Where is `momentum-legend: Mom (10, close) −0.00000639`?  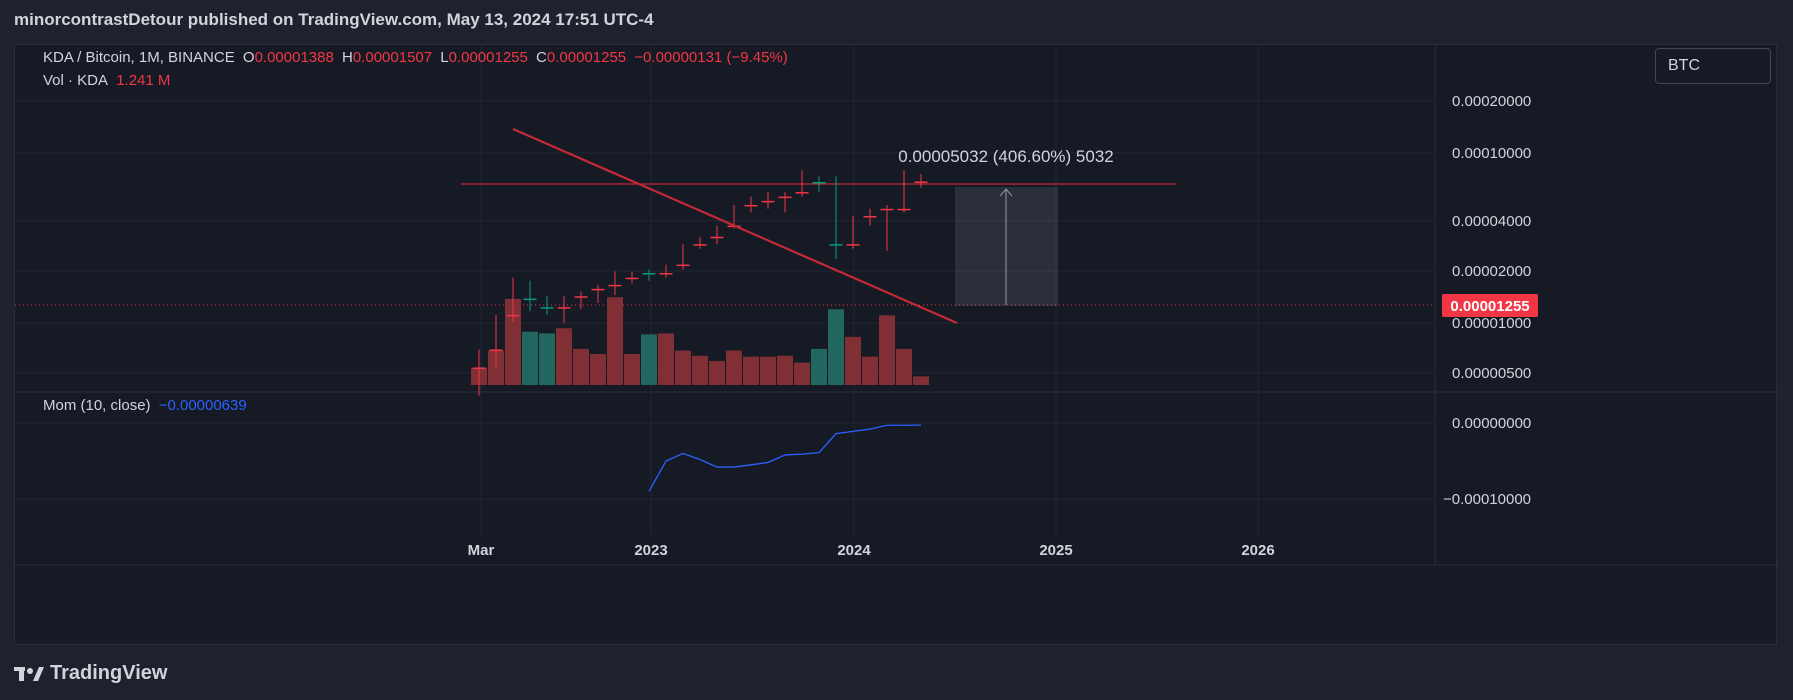 momentum-legend: Mom (10, close) −0.00000639 is located at coordinates (147, 405).